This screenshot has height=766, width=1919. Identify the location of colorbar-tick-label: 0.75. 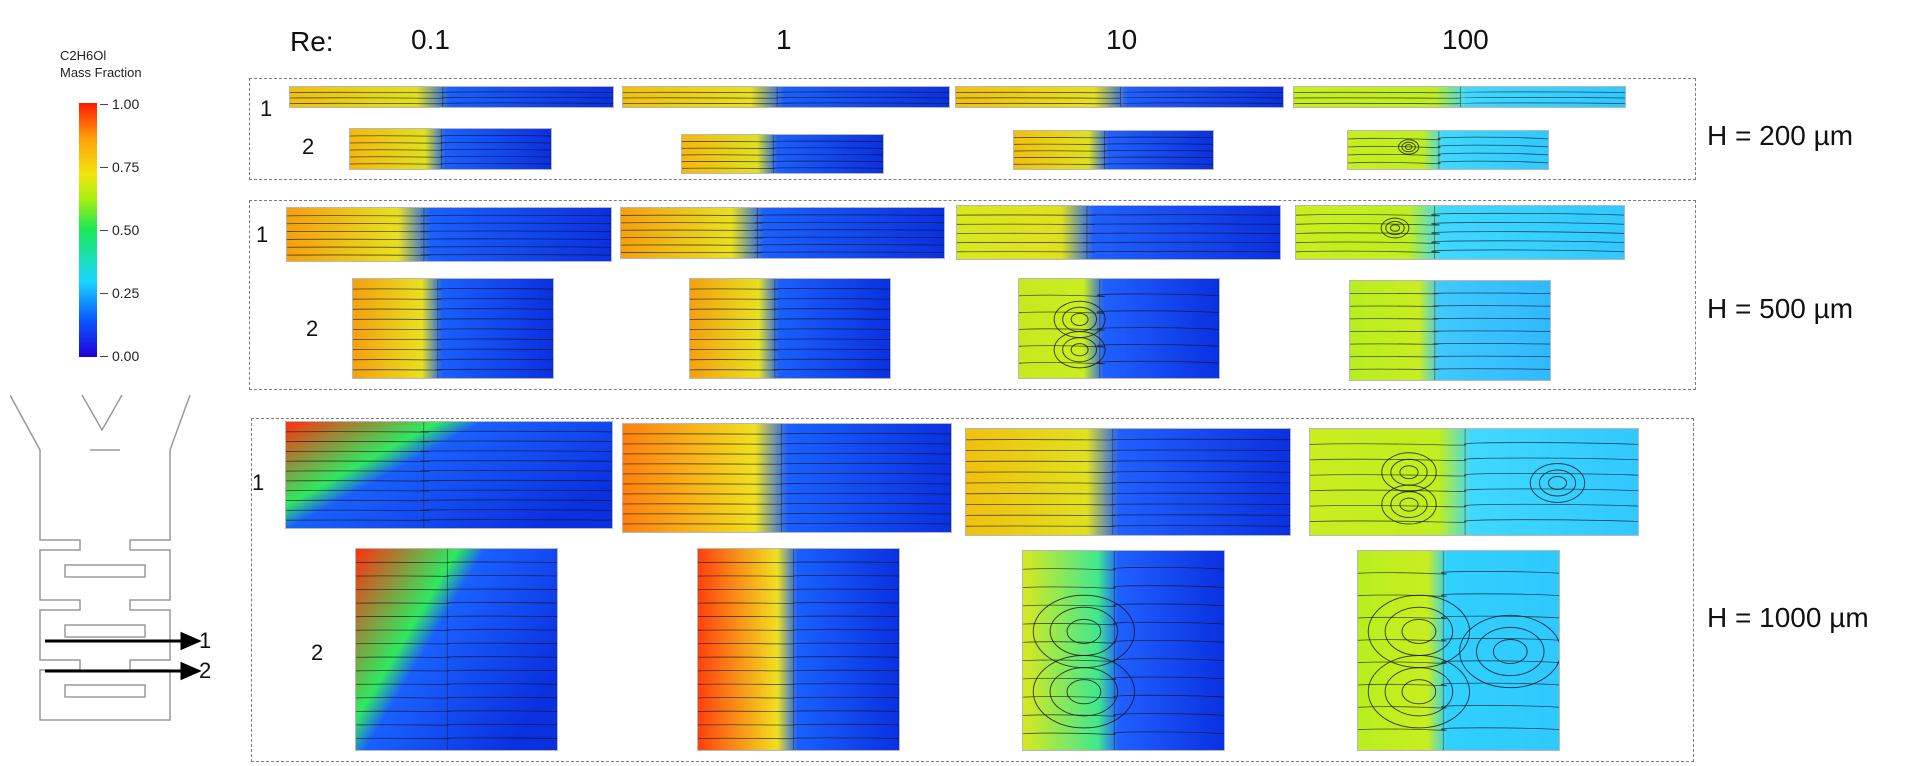
(126, 167).